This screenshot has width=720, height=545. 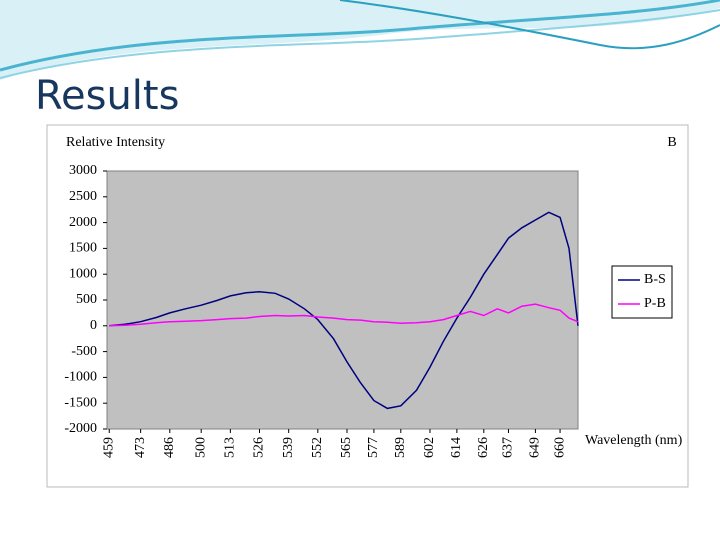 I want to click on x-tick-label: 649, so click(x=535, y=447).